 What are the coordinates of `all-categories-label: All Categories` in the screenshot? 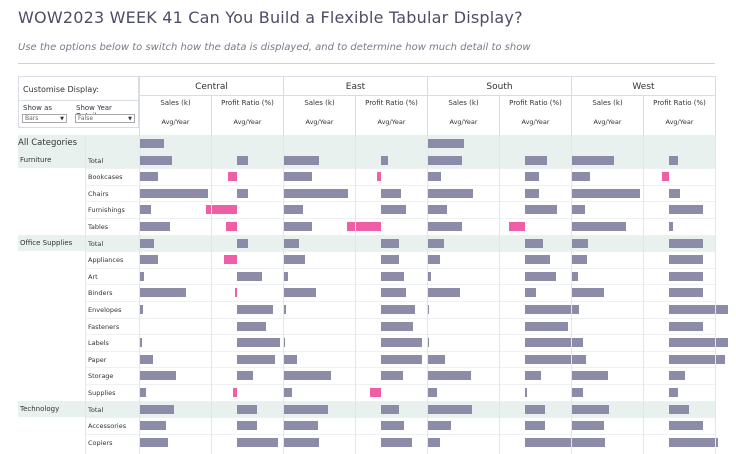 It's located at (48, 143).